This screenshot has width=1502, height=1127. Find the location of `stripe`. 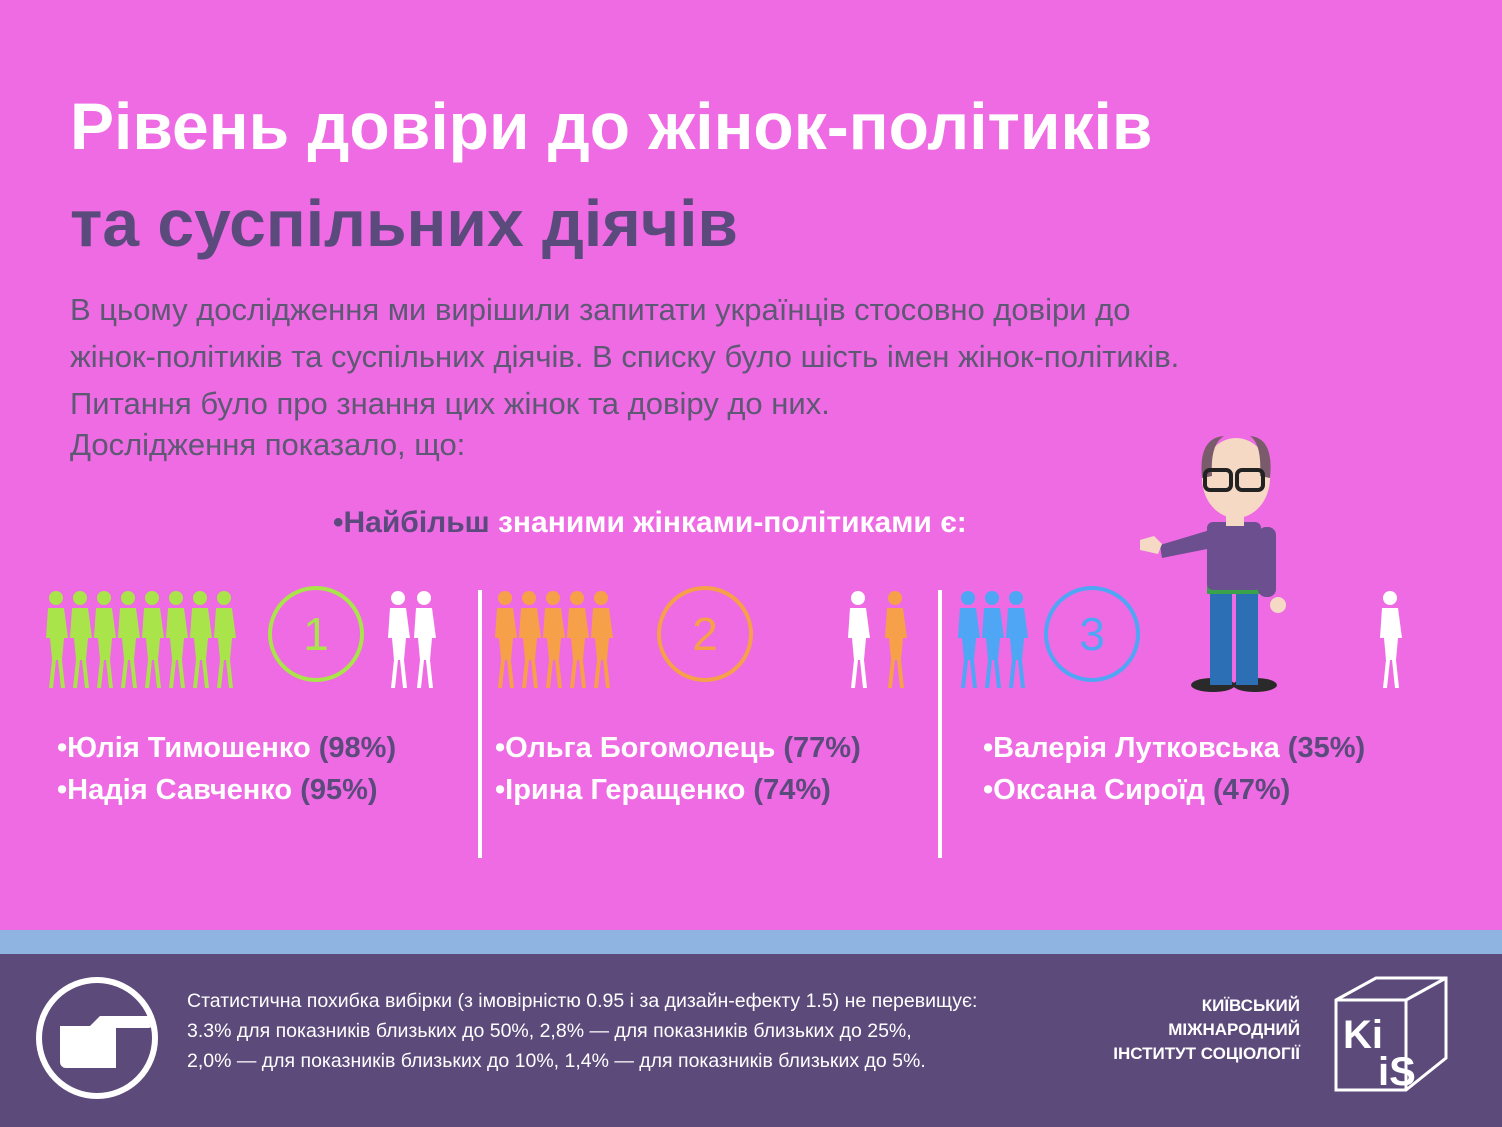

stripe is located at coordinates (751, 942).